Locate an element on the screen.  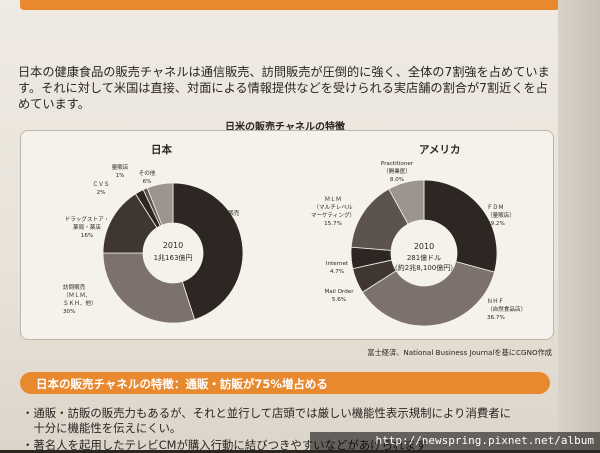
slice-label: Internet is located at coordinates (337, 264).